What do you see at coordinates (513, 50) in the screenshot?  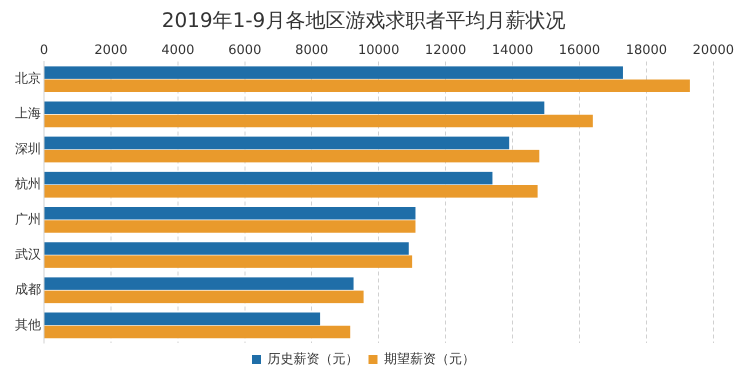 I see `x-tick-label: 14000` at bounding box center [513, 50].